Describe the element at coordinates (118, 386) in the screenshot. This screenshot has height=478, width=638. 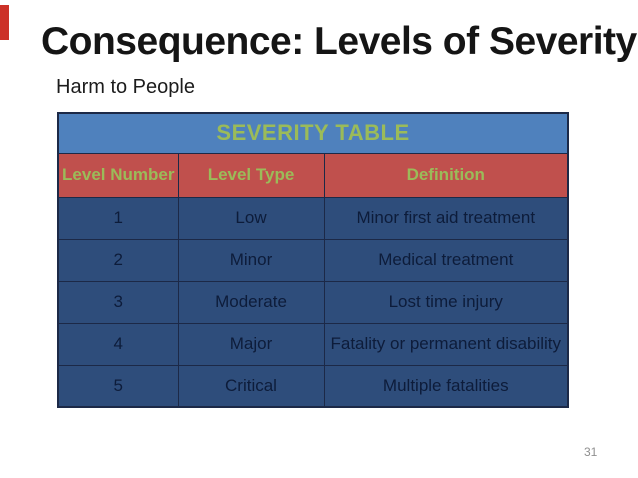
I see `cell-level-number: 5` at that location.